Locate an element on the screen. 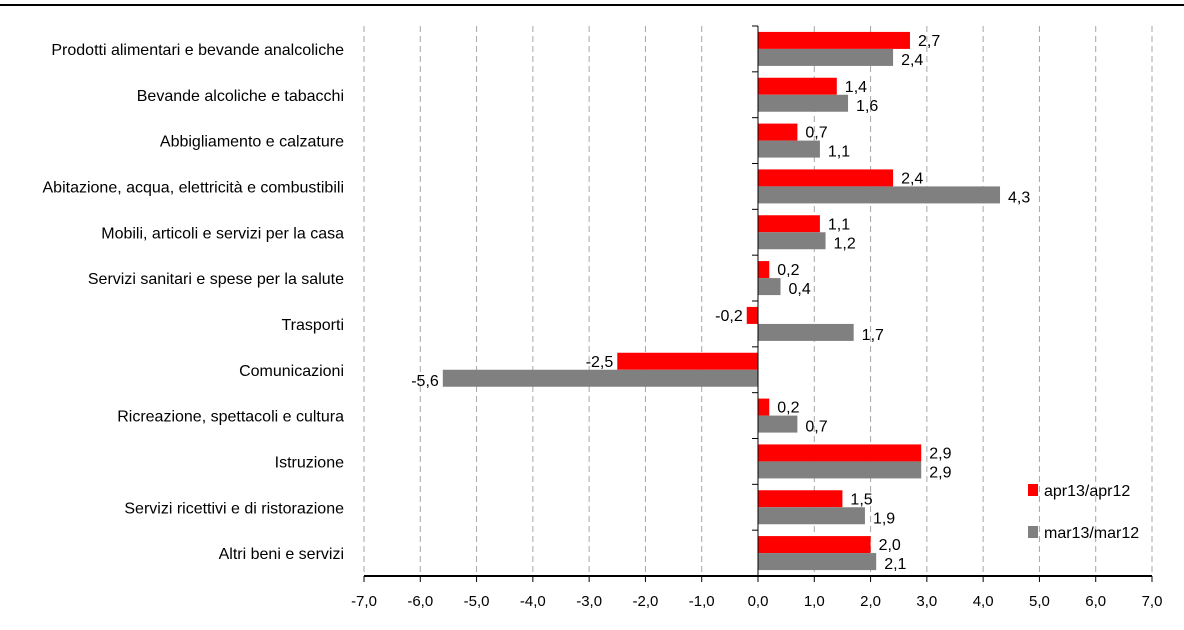  data-label: 1,7 is located at coordinates (873, 335).